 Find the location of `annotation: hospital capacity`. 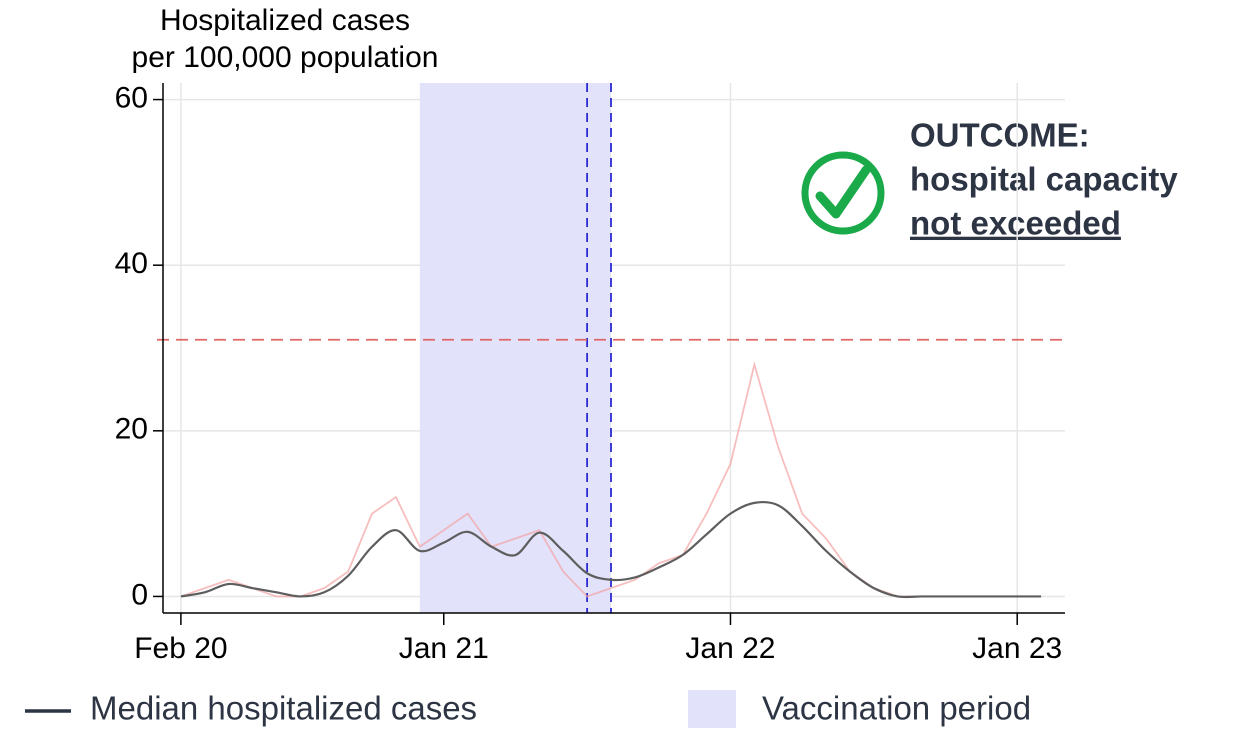

annotation: hospital capacity is located at coordinates (1044, 179).